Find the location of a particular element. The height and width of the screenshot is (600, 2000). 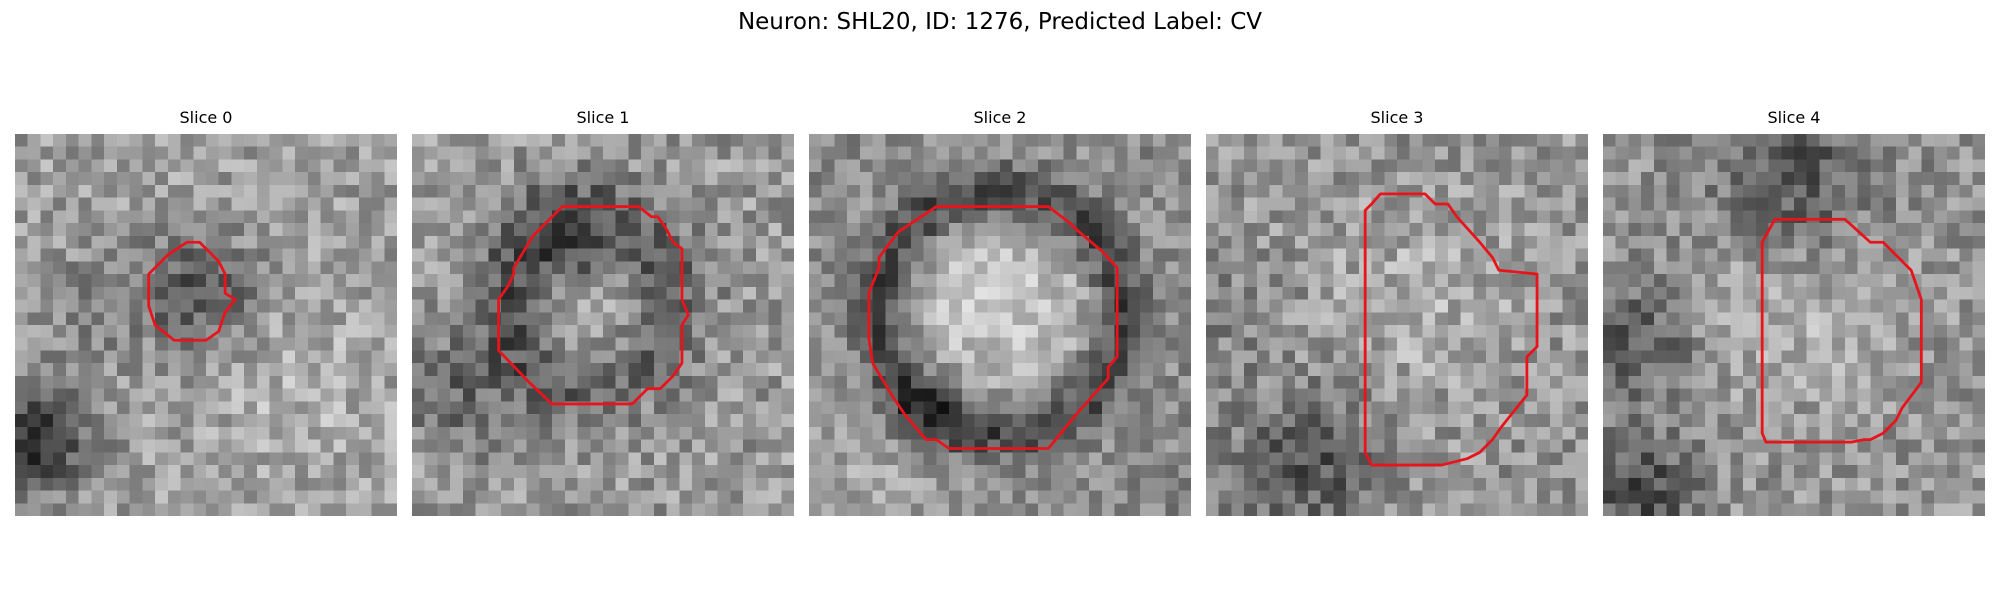

slice-panel-3: Slice 3 is located at coordinates (1397, 312).